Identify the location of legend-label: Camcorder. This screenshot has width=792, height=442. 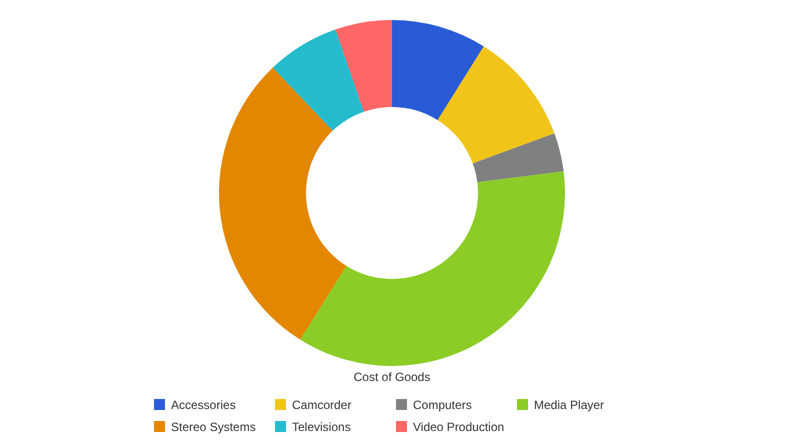
(322, 405).